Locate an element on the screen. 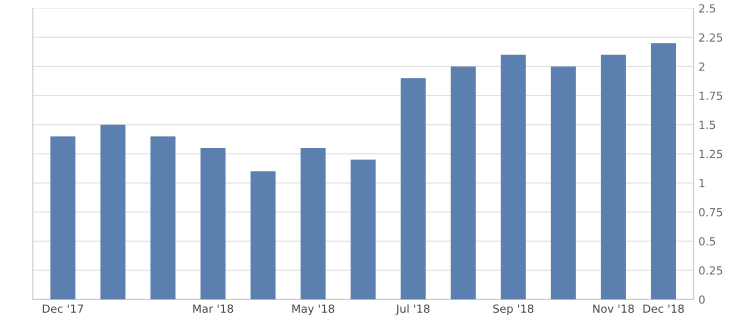 The image size is (730, 329). y-tick-label: 1.5 is located at coordinates (708, 125).